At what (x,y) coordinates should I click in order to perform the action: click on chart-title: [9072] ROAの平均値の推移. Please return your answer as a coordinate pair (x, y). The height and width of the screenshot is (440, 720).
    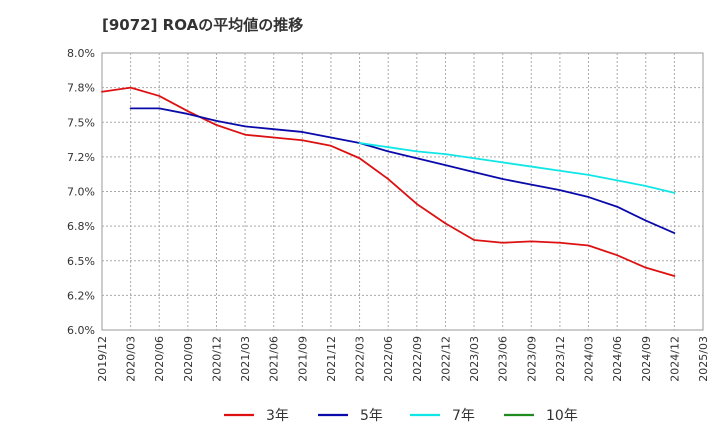
    Looking at the image, I should click on (203, 25).